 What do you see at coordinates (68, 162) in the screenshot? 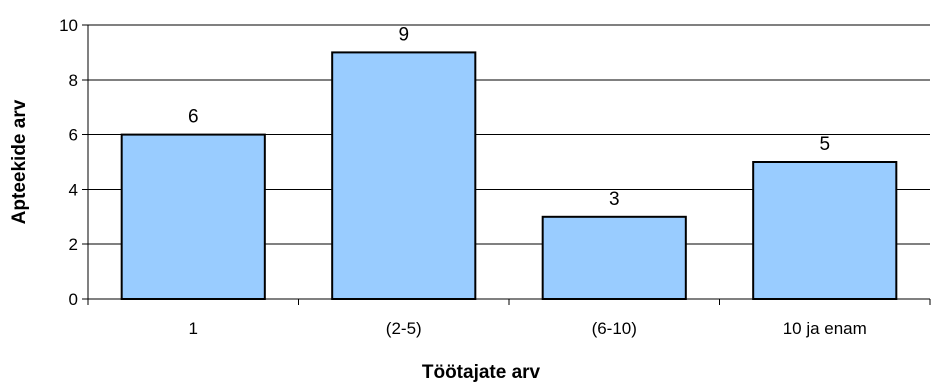
I see `y-tick-labels: 0 2 4 6 8 10` at bounding box center [68, 162].